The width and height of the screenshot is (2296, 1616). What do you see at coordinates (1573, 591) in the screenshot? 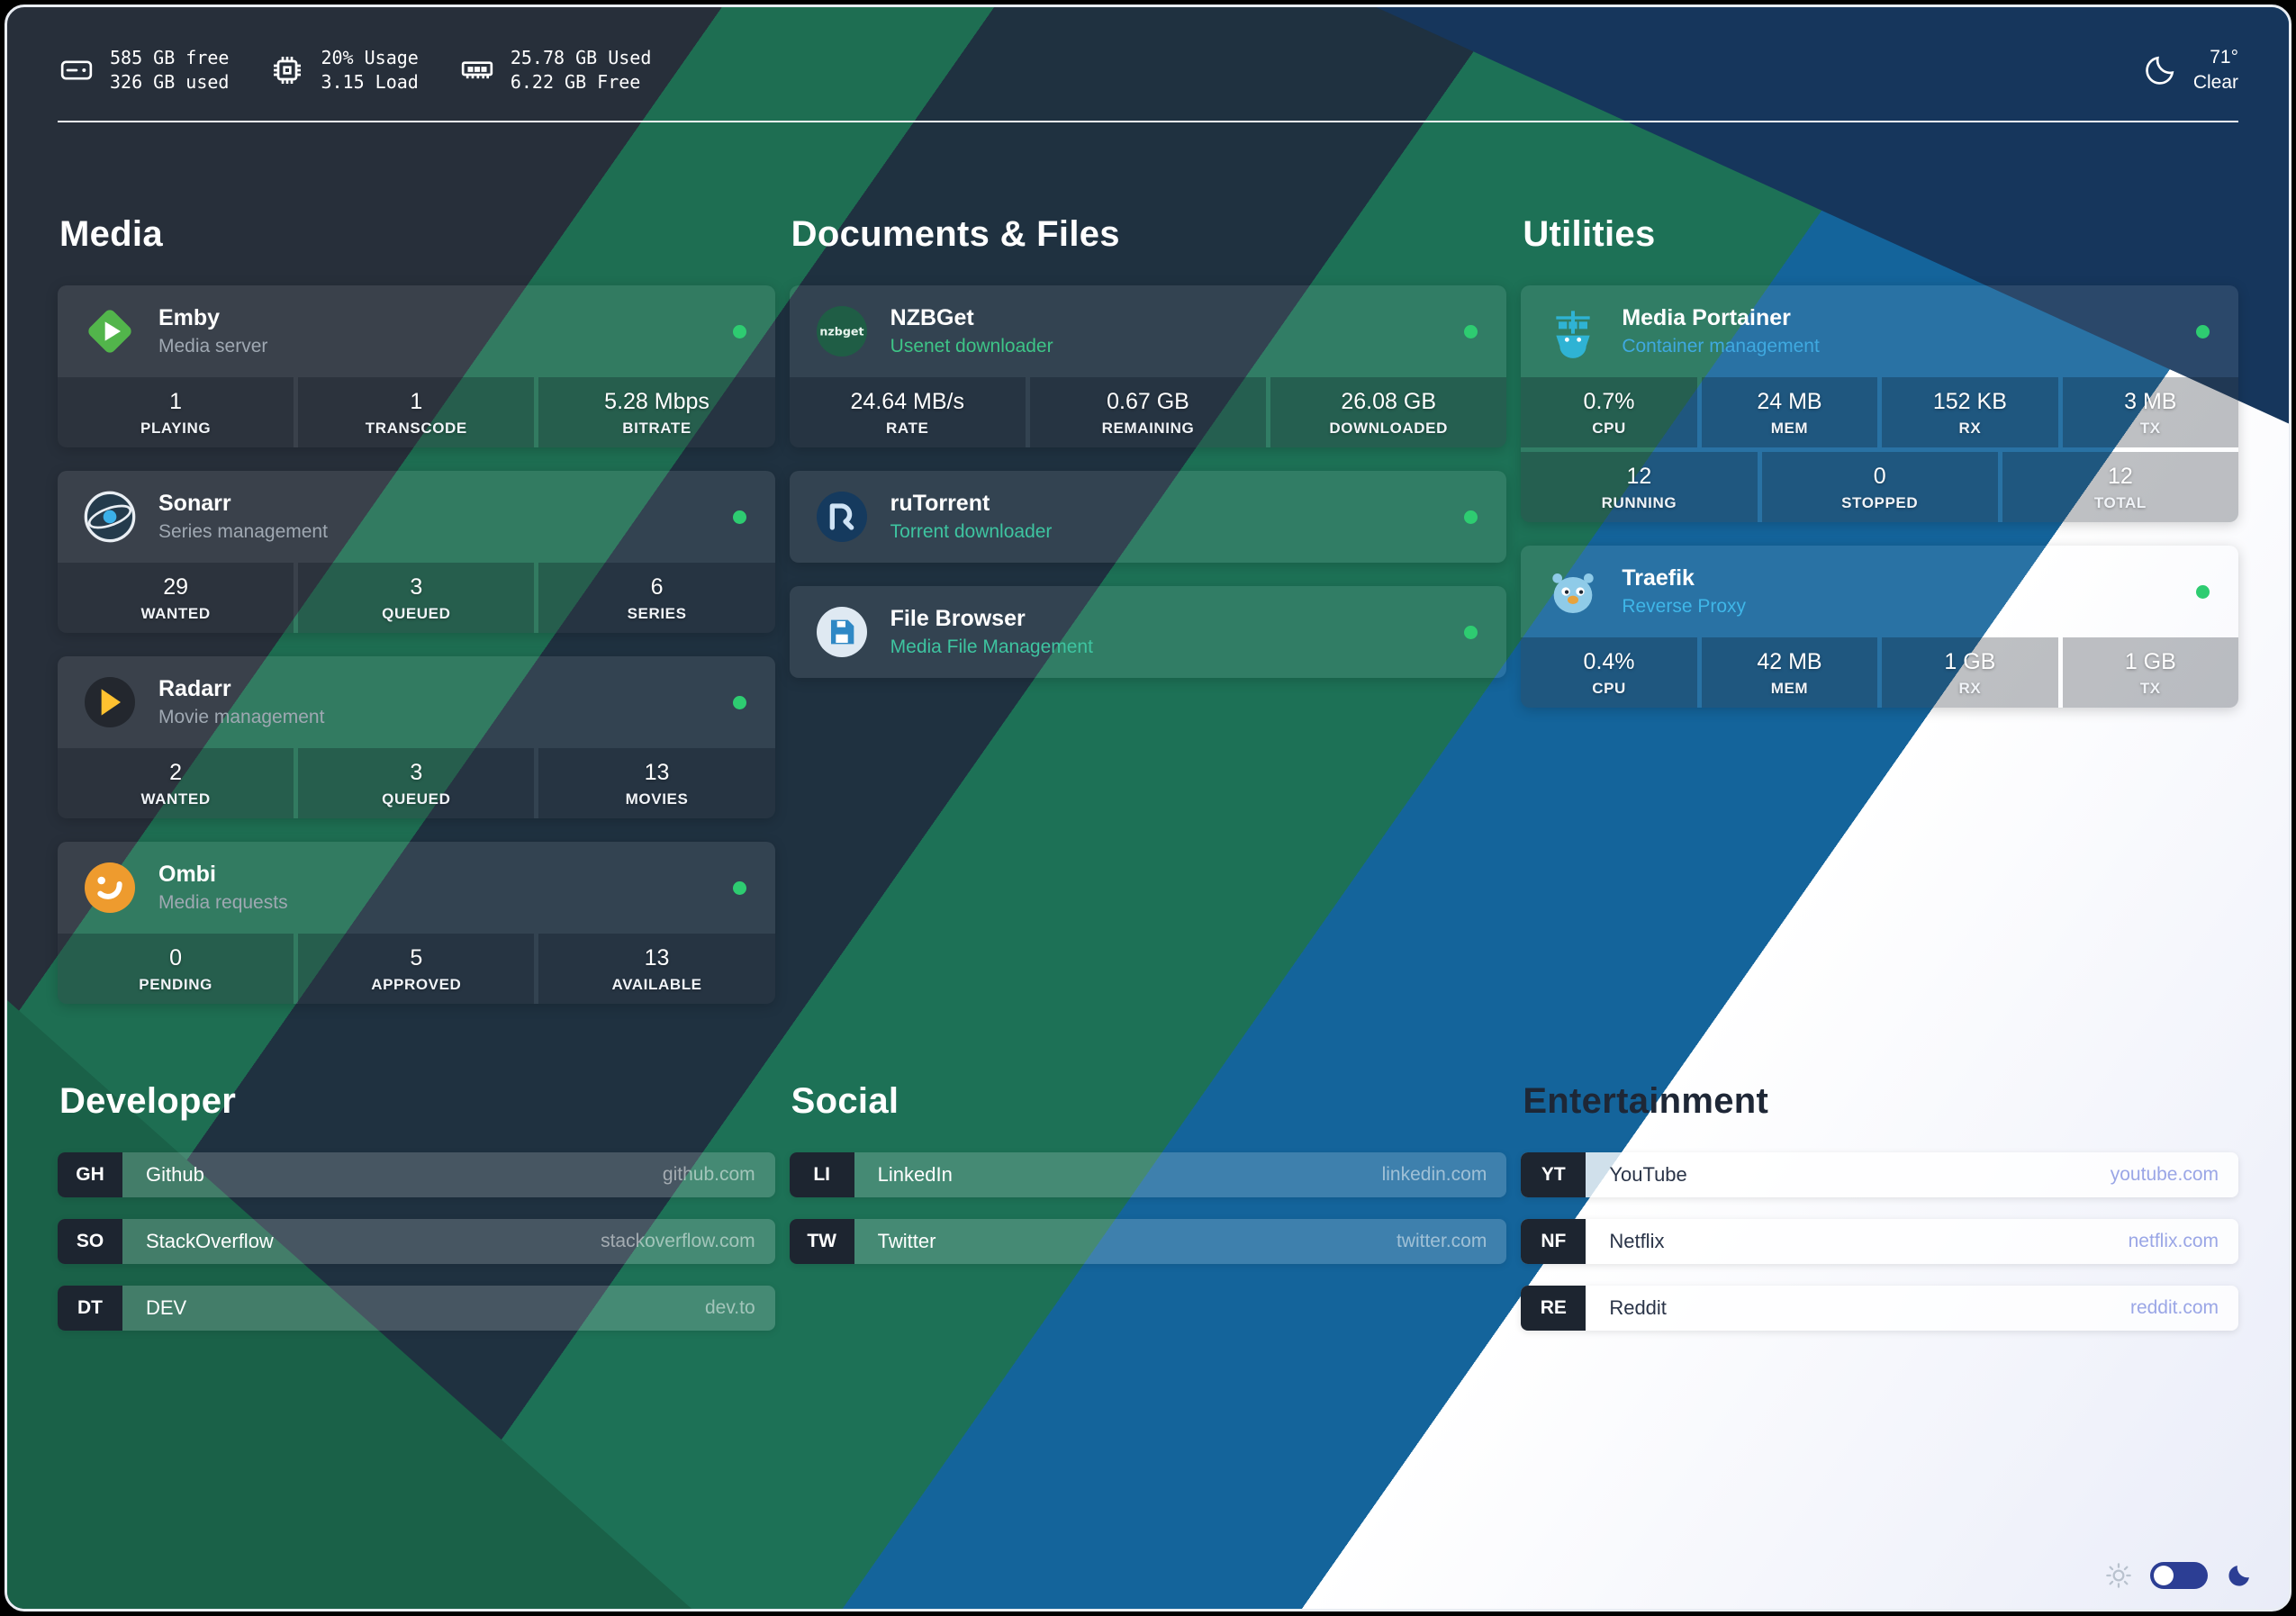
I see `traefik-icon` at bounding box center [1573, 591].